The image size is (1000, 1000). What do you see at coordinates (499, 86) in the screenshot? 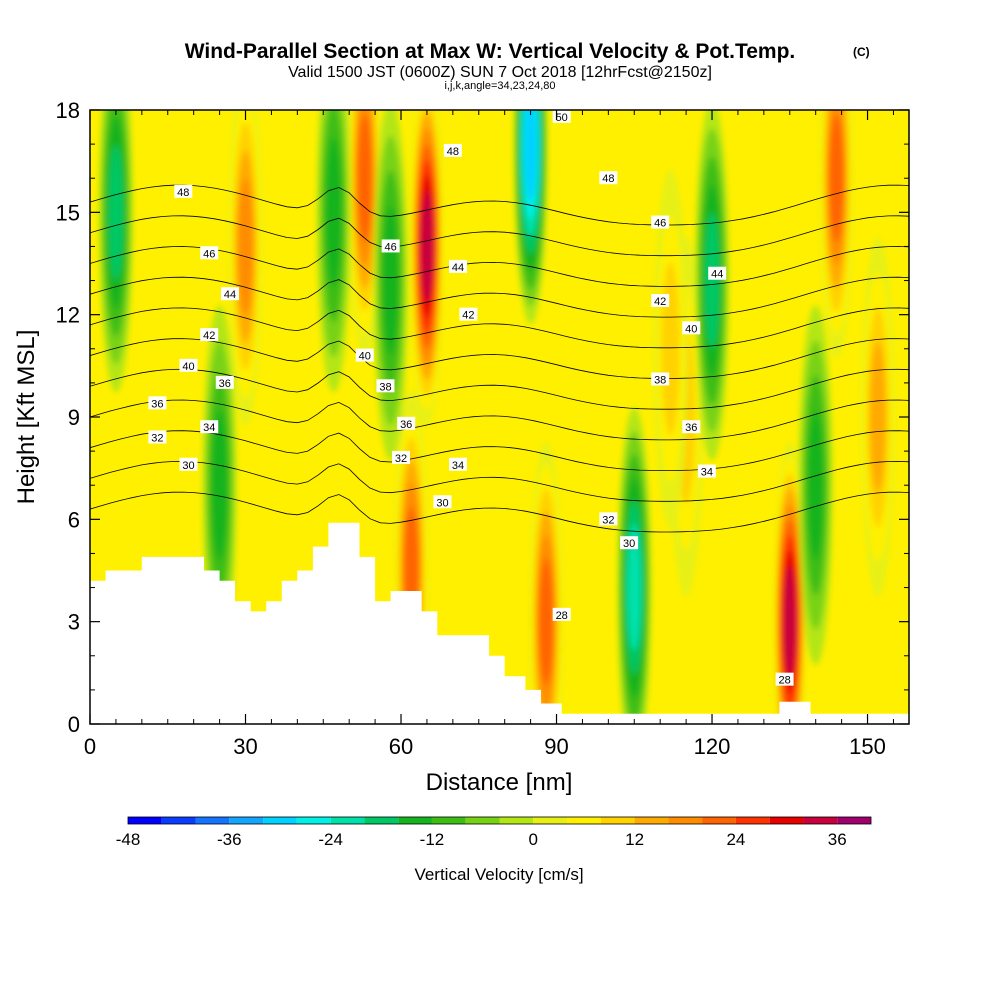
I see `chart-subtitle-indices: i,j,k,angle=34,23,24,80` at bounding box center [499, 86].